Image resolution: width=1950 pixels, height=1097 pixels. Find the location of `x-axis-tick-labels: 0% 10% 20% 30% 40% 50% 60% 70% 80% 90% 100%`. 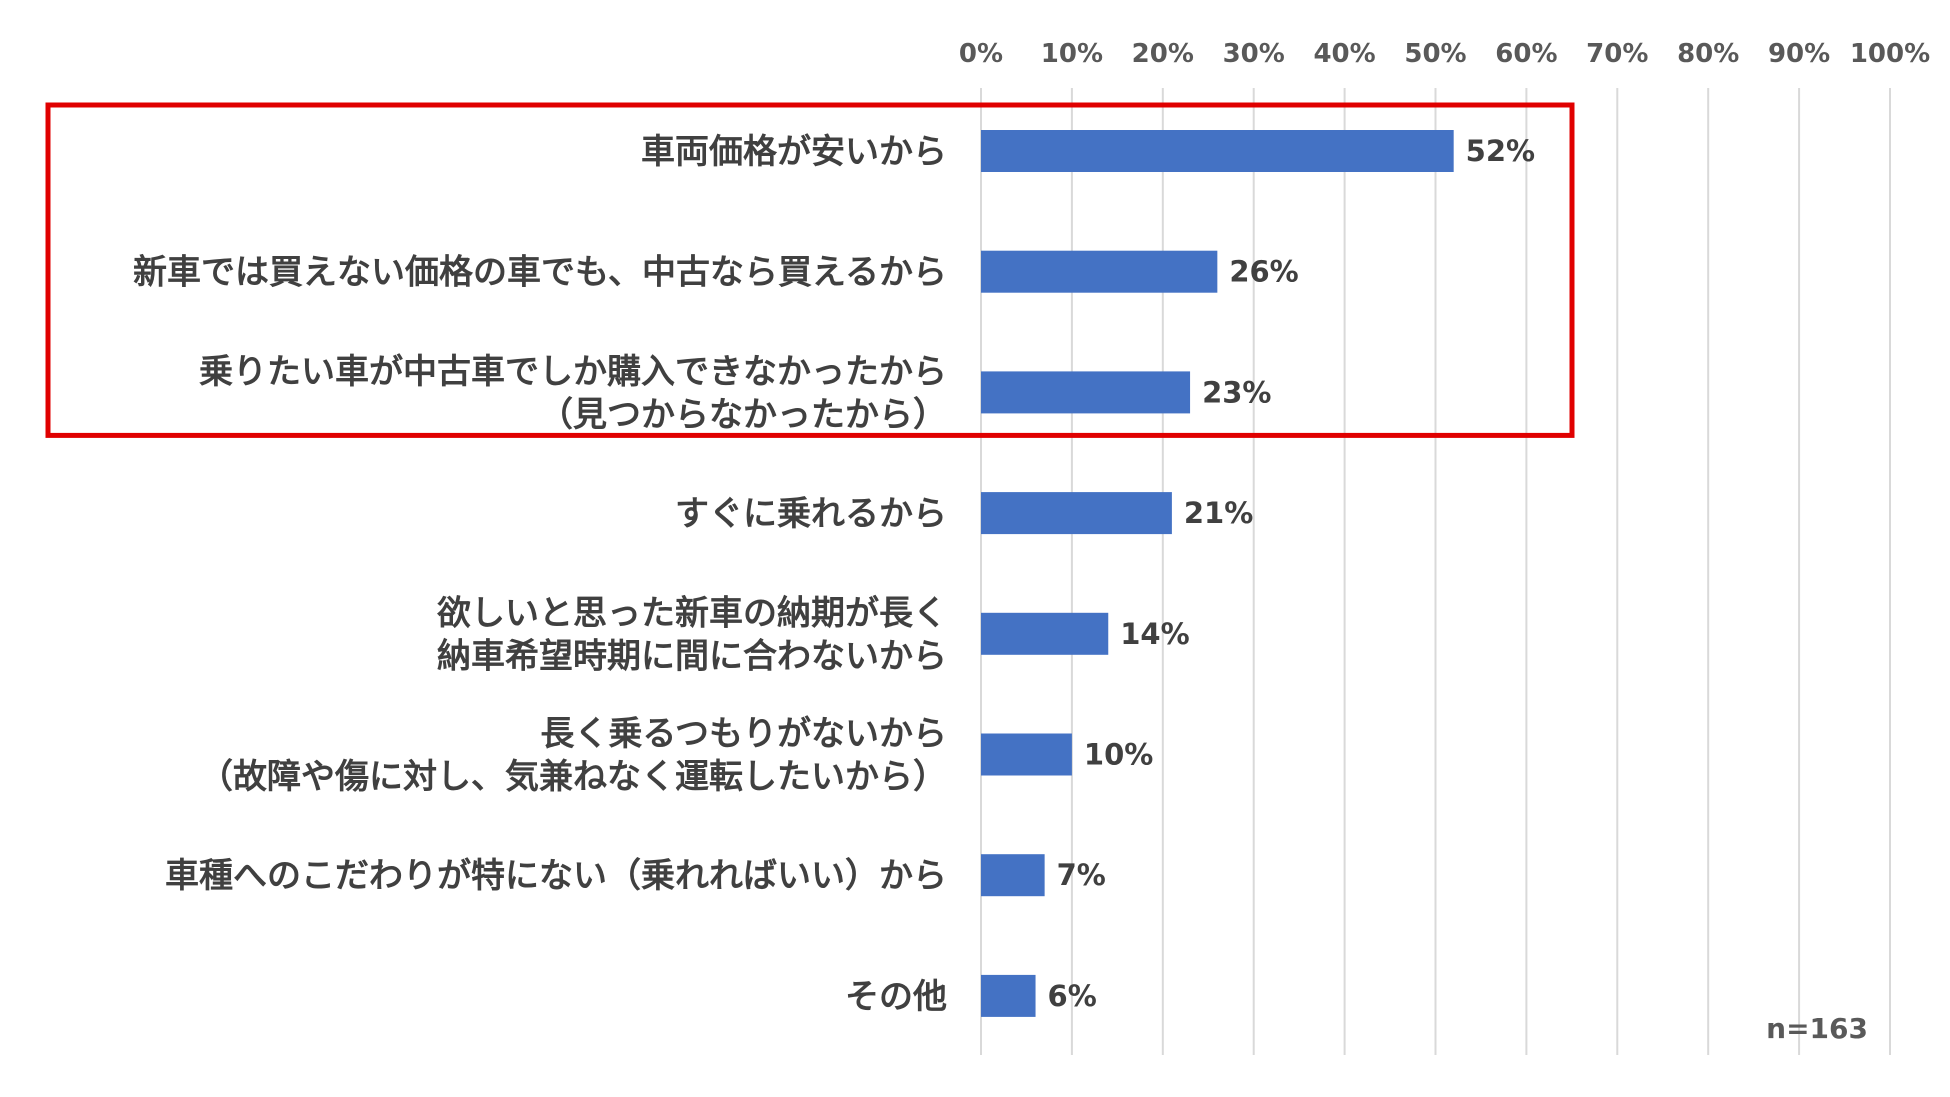

x-axis-tick-labels: 0% 10% 20% 30% 40% 50% 60% 70% 80% 90% 100% is located at coordinates (1444, 54).